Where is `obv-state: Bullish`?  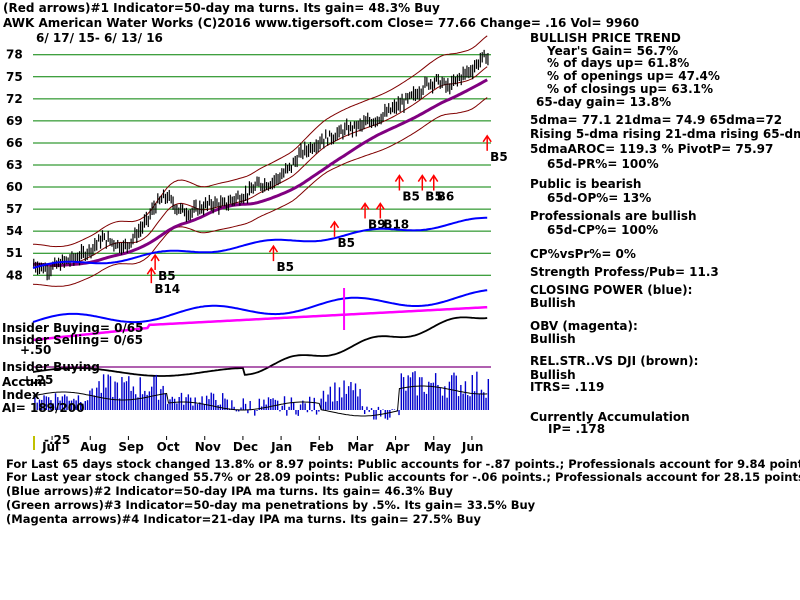 obv-state: Bullish is located at coordinates (553, 339).